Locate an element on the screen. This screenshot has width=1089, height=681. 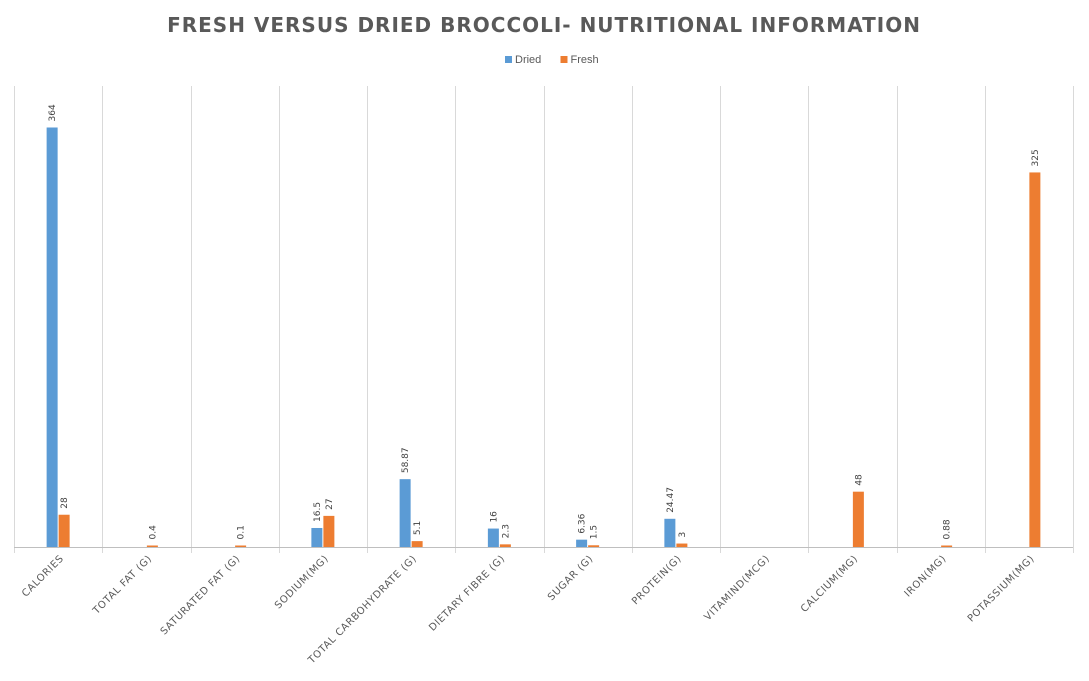
x-tick-label: POTASSIUM(MG) is located at coordinates (1001, 588).